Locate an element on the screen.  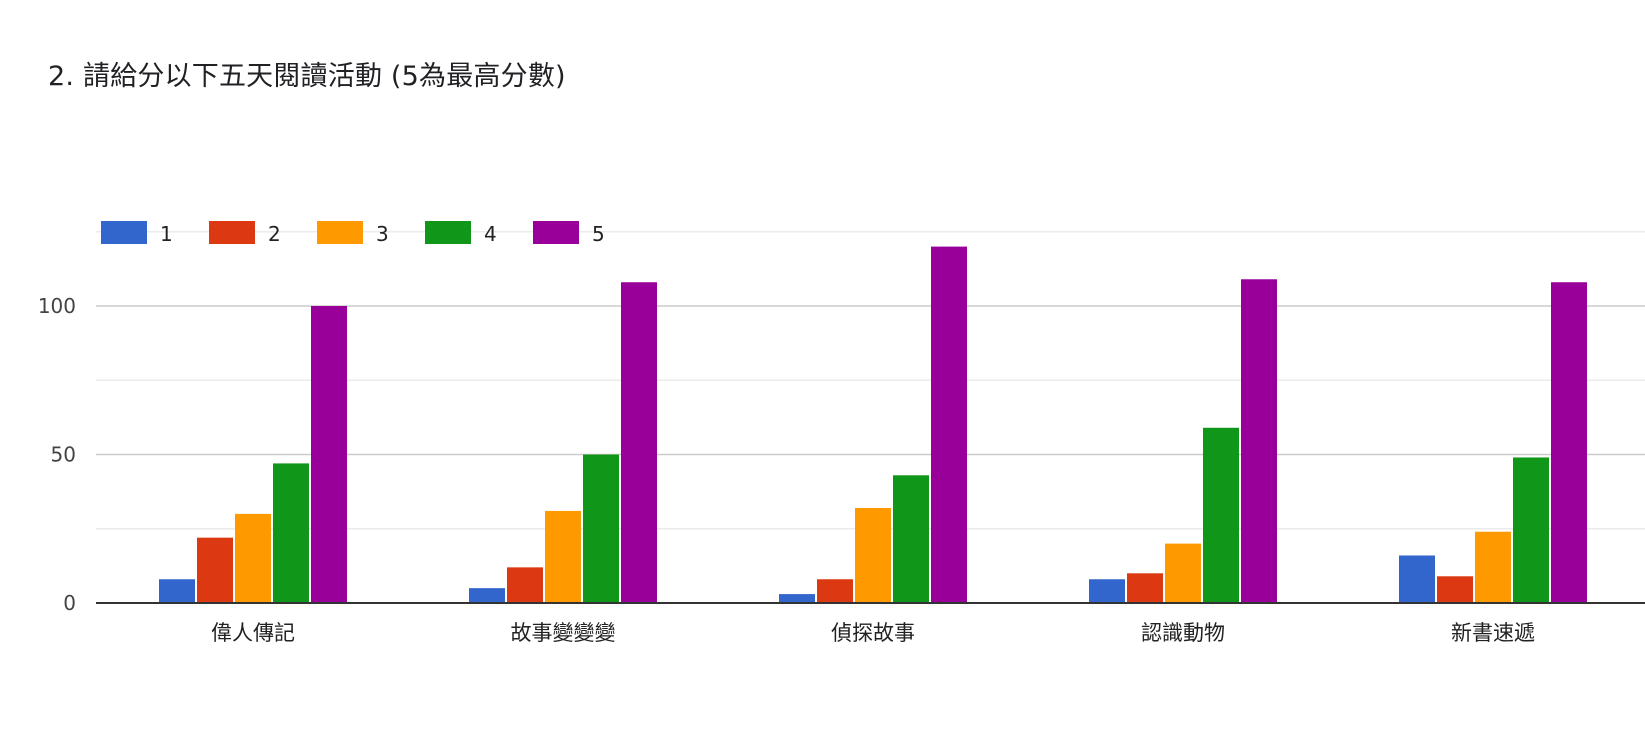
x-category-label: 偵探故事 is located at coordinates (873, 633).